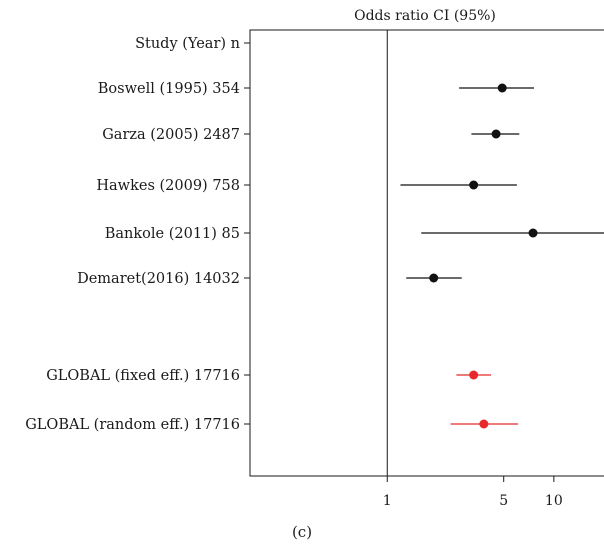 This screenshot has height=552, width=604. Describe the element at coordinates (483, 256) in the screenshot. I see `point-estimates` at that location.